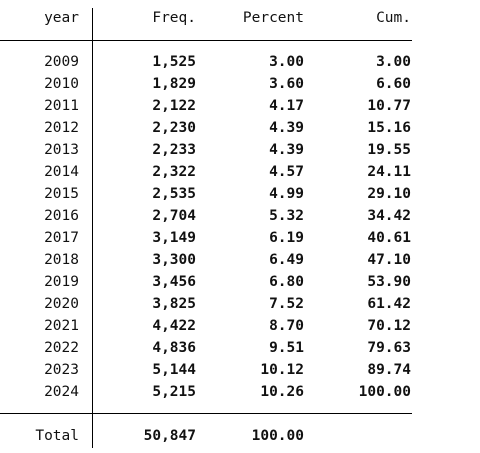 Image resolution: width=480 pixels, height=453 pixels. I want to click on cell-cum: 53.90, so click(389, 282).